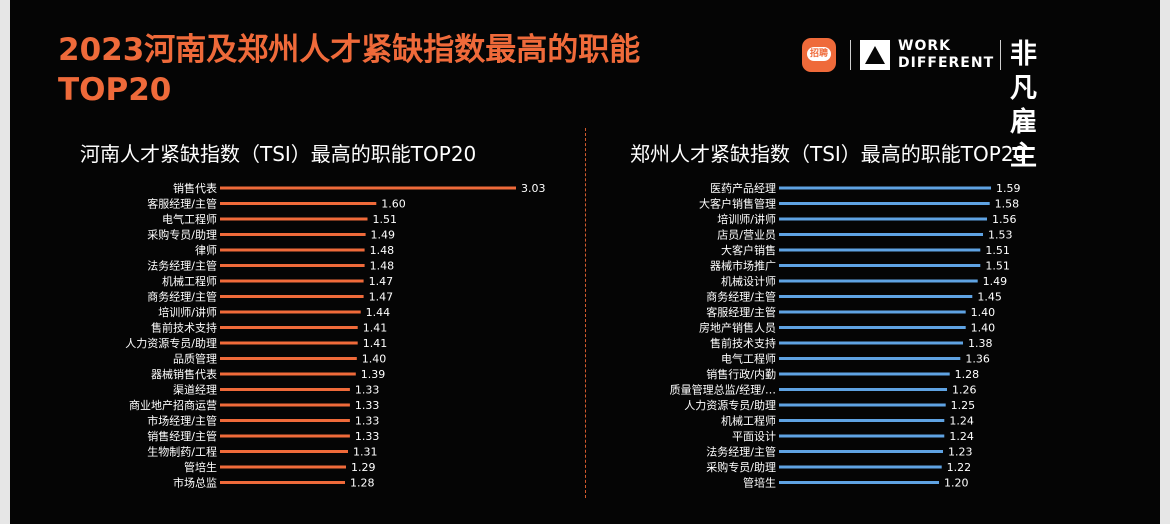 The height and width of the screenshot is (524, 1170). What do you see at coordinates (964, 390) in the screenshot?
I see `zhengzhou-value-label: 1.26` at bounding box center [964, 390].